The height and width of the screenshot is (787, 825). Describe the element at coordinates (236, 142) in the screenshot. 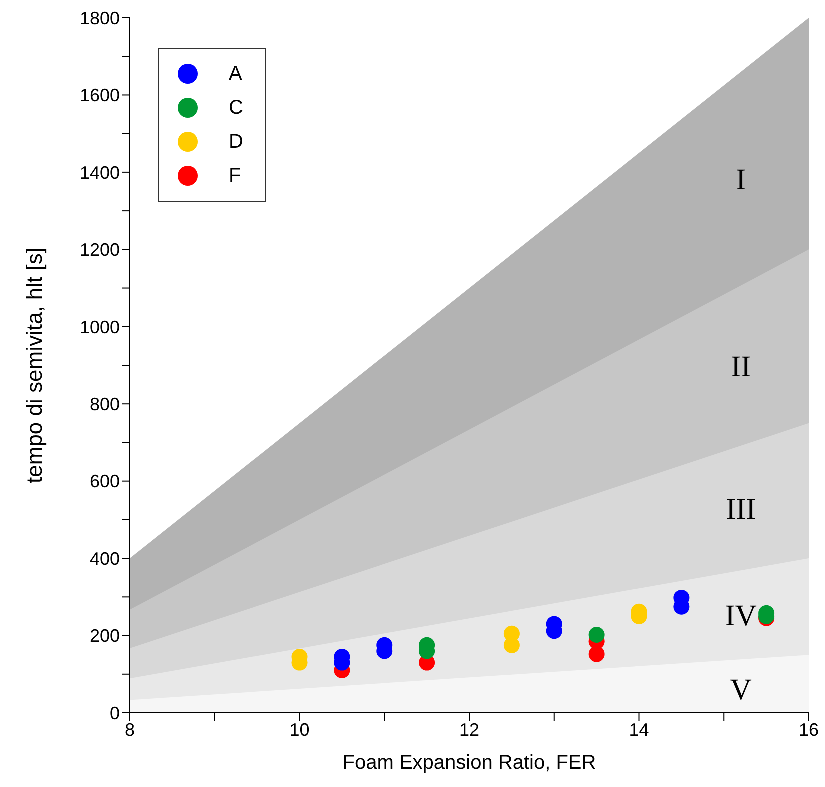

I see `legend-label: D` at that location.